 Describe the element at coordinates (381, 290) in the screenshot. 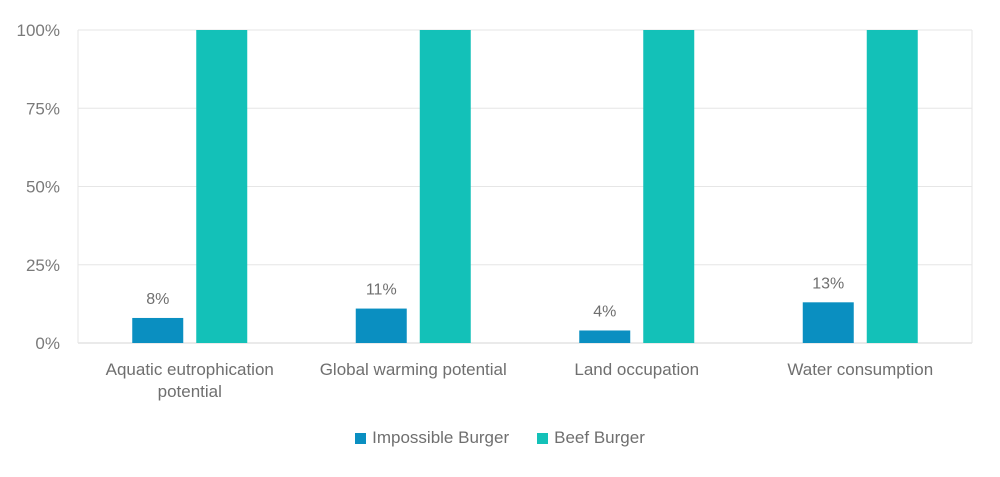

I see `data-label: 11%` at that location.